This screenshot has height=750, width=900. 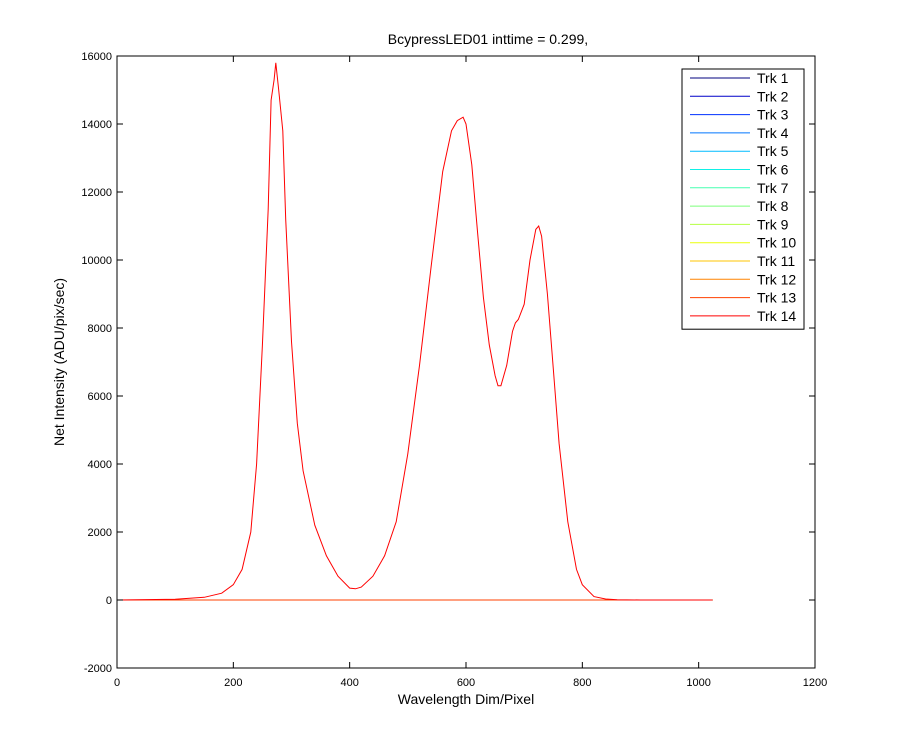 What do you see at coordinates (233, 683) in the screenshot?
I see `x-tick-label: 200` at bounding box center [233, 683].